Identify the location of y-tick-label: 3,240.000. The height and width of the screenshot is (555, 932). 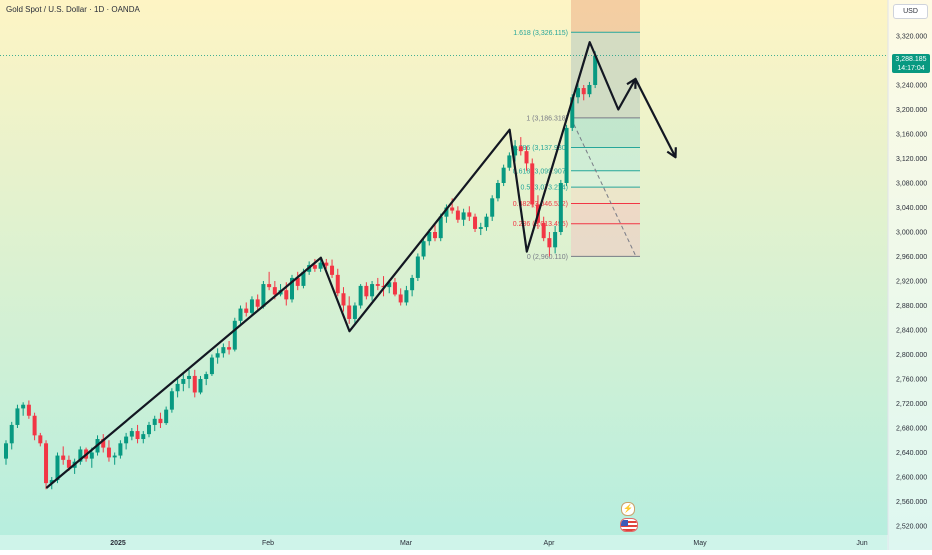
(911, 86).